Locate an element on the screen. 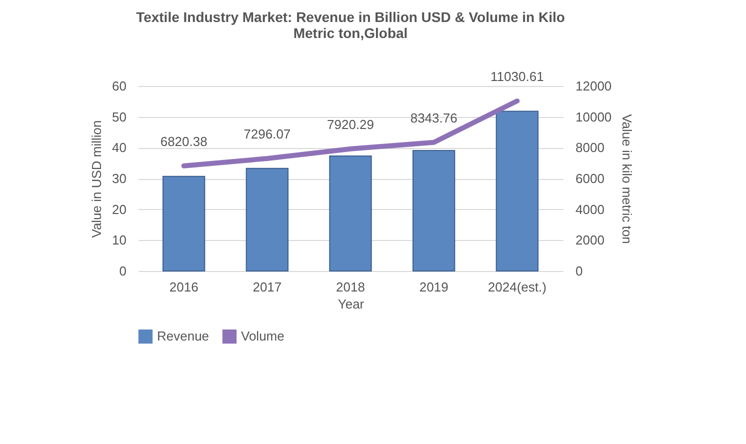 The height and width of the screenshot is (444, 746). y-tick-label: 30 is located at coordinates (119, 178).